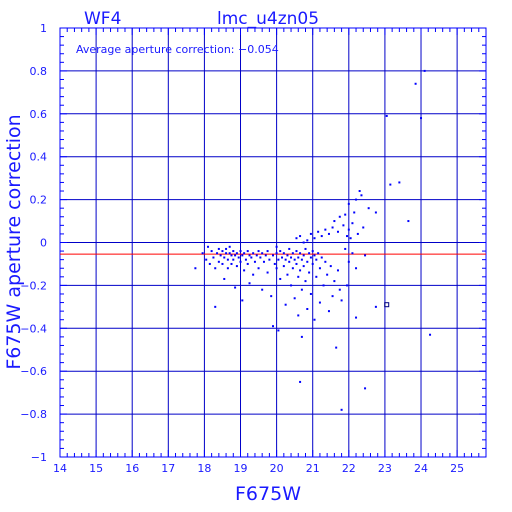  What do you see at coordinates (177, 49) in the screenshot?
I see `annotation-average: Average aperture correction: −0.054` at bounding box center [177, 49].